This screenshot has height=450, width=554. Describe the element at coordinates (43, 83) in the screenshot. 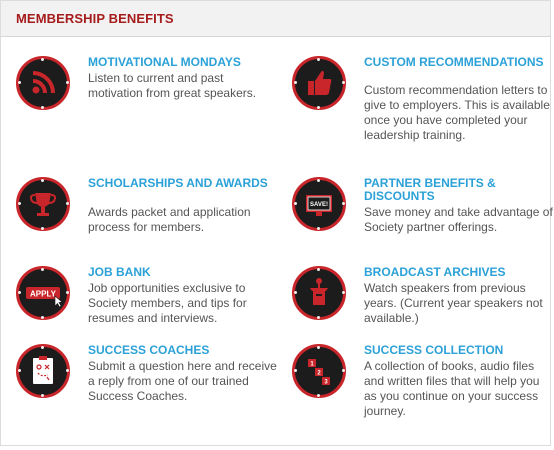

I see `rss-icon` at that location.